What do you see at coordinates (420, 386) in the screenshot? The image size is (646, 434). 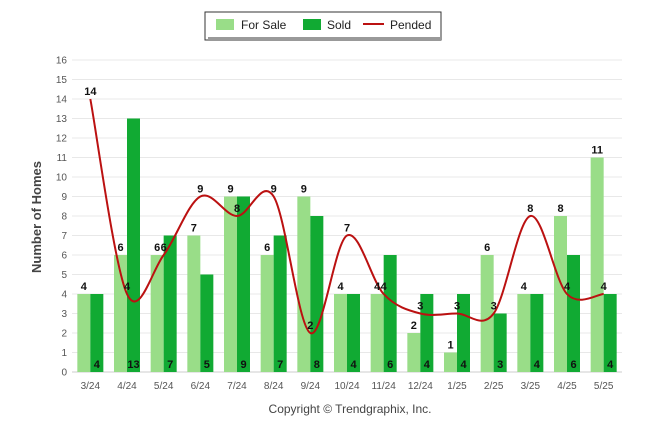 I see `x-tick-label: 12/24` at bounding box center [420, 386].